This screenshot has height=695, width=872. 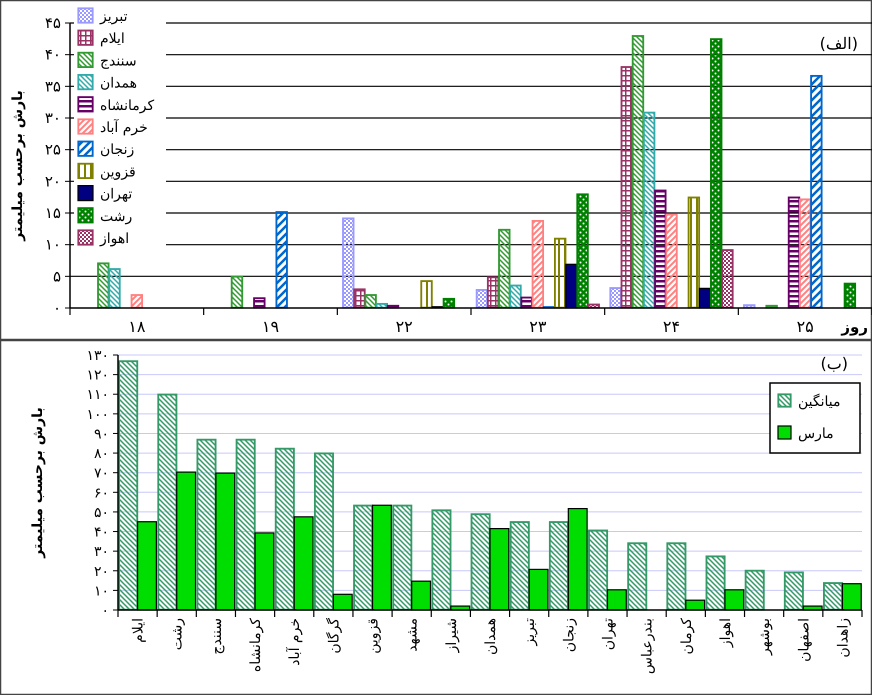 I want to click on legend-label: کرمانشاه, so click(x=127, y=106).